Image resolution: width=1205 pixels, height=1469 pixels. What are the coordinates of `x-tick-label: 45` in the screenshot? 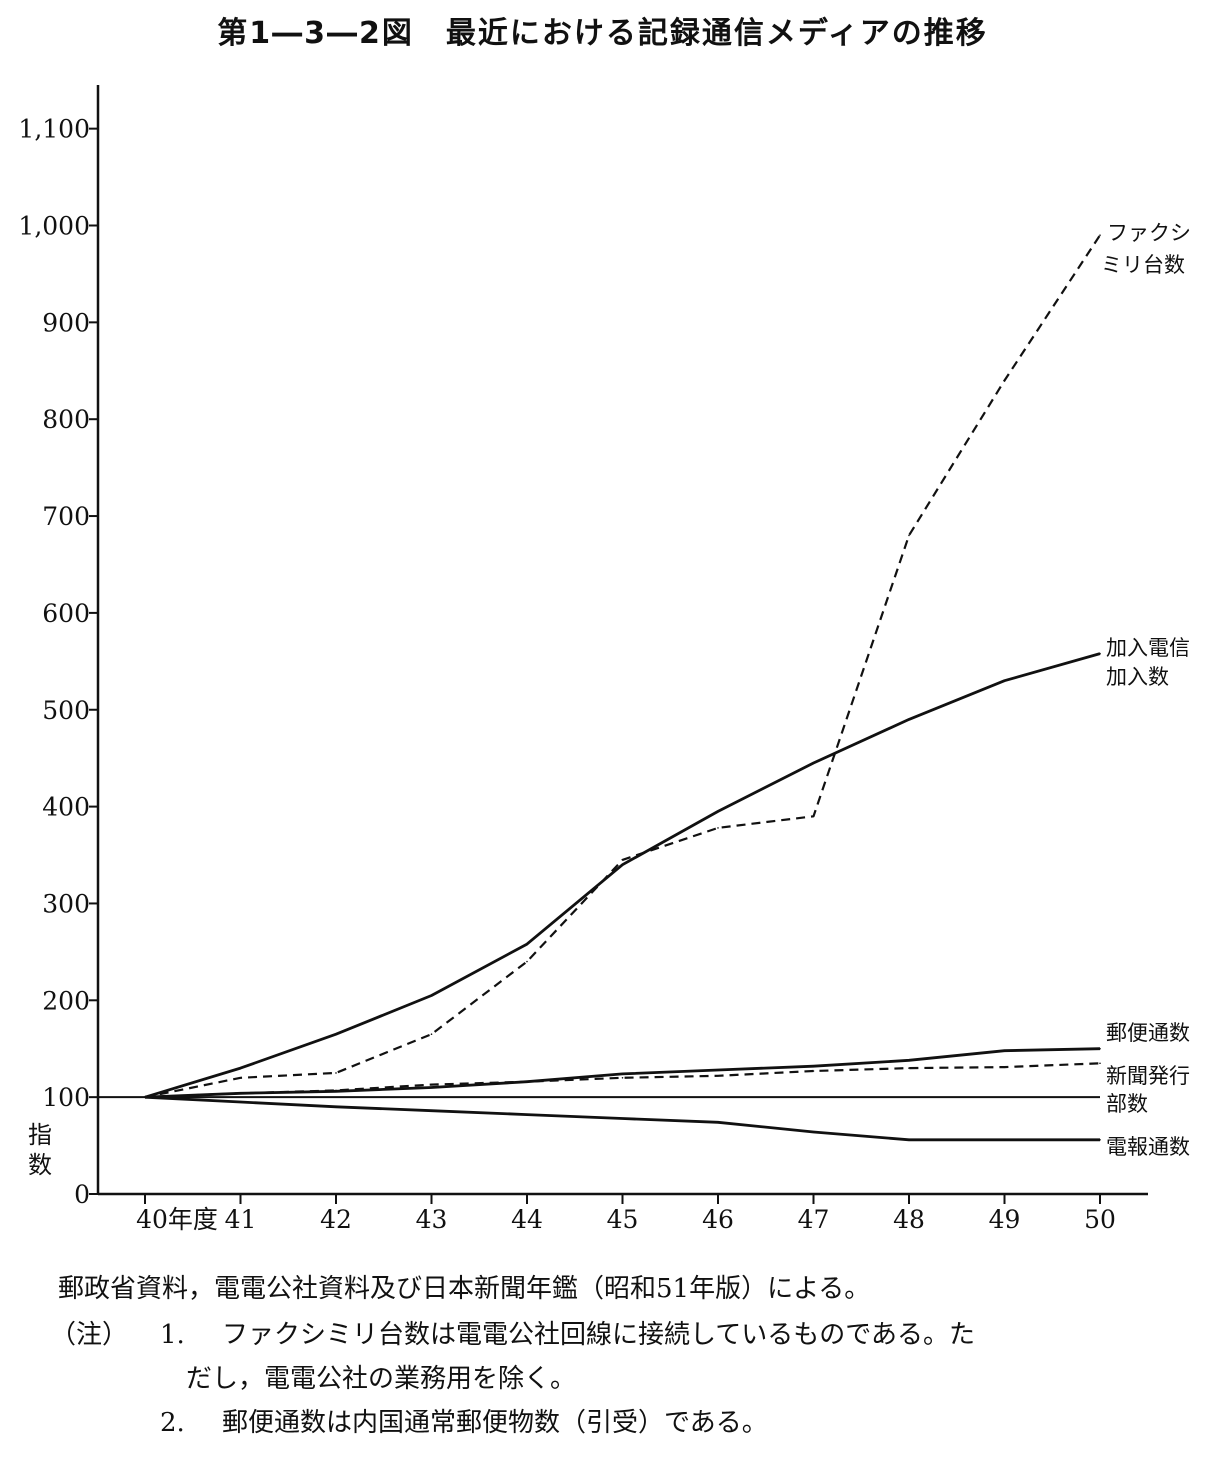 It's located at (623, 1219).